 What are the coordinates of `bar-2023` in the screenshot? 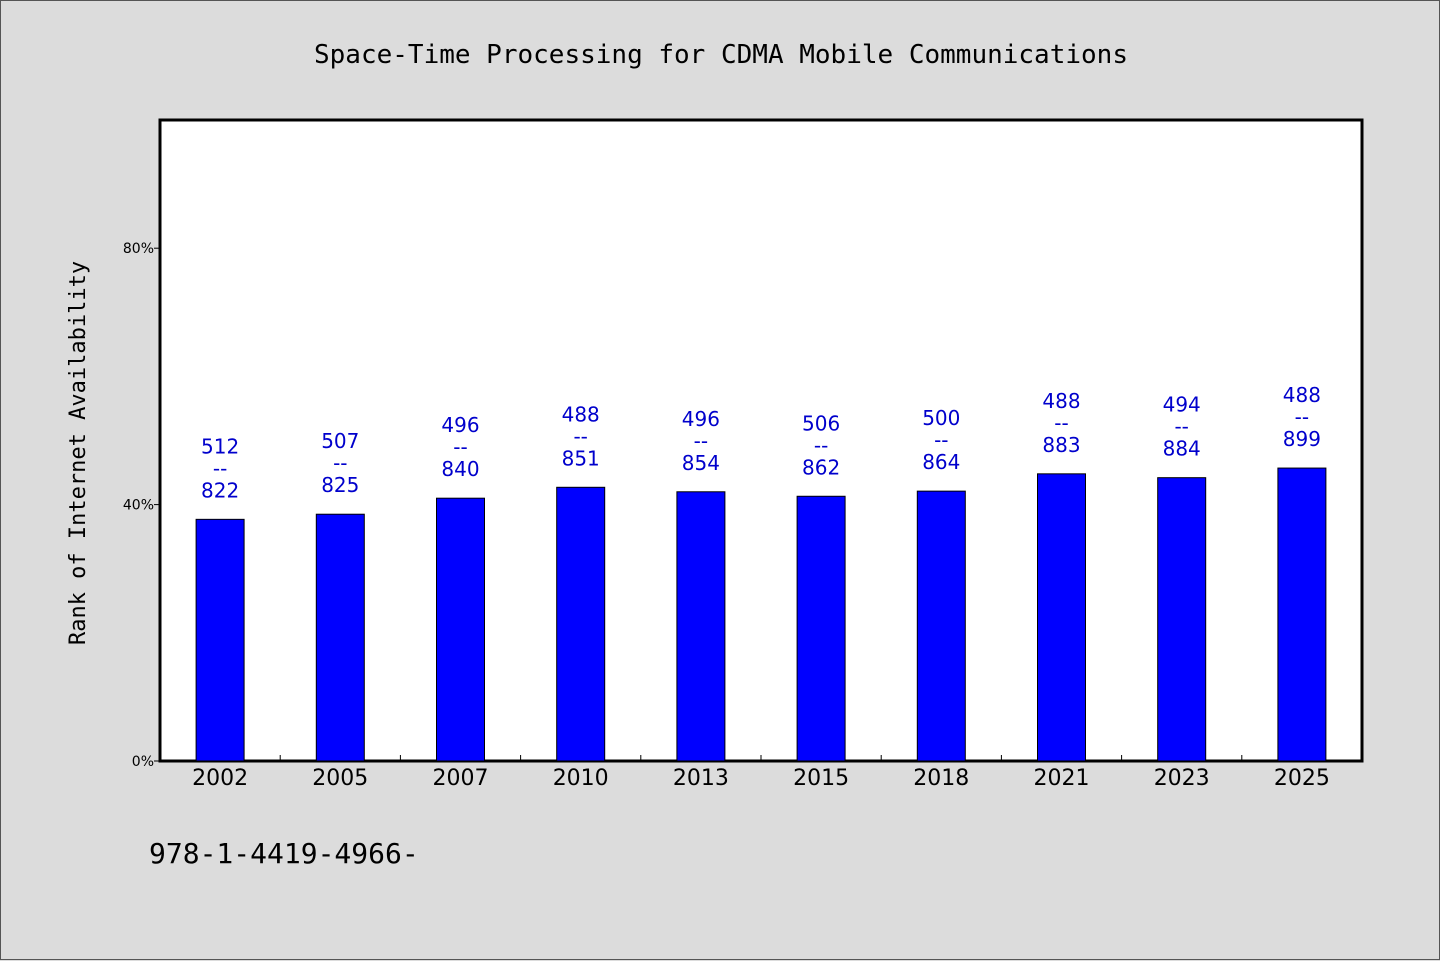 It's located at (1182, 619).